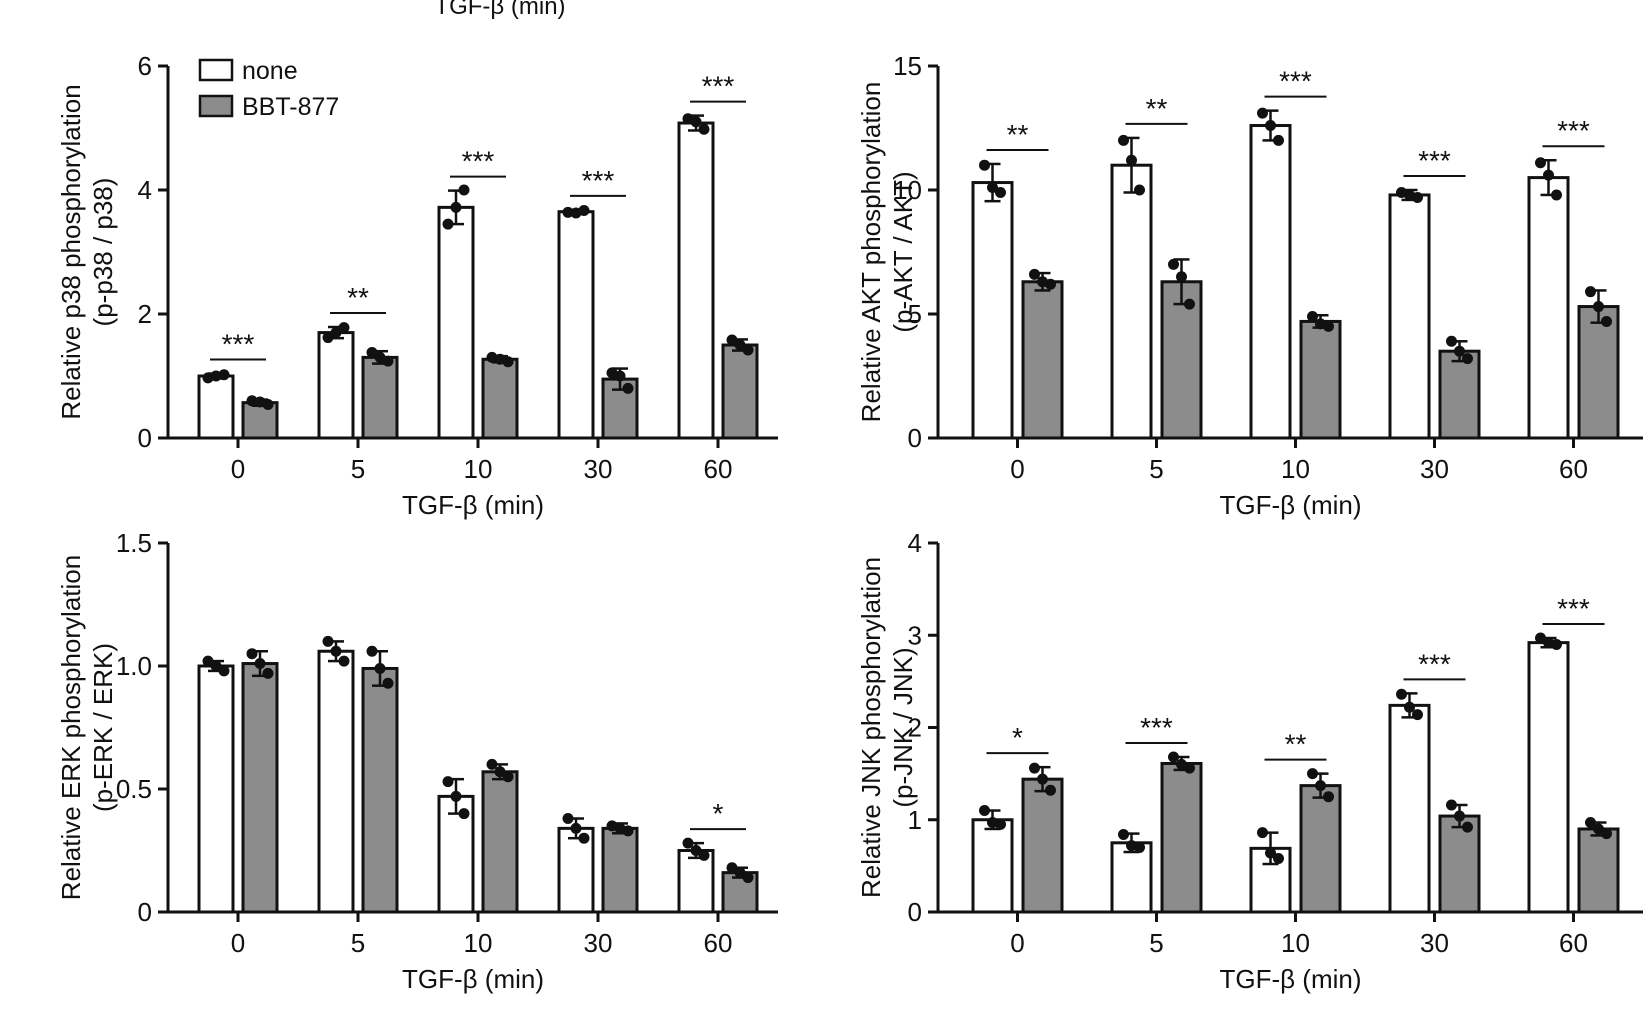 The image size is (1648, 1009). What do you see at coordinates (1017, 737) in the screenshot?
I see `significance-label: *` at bounding box center [1017, 737].